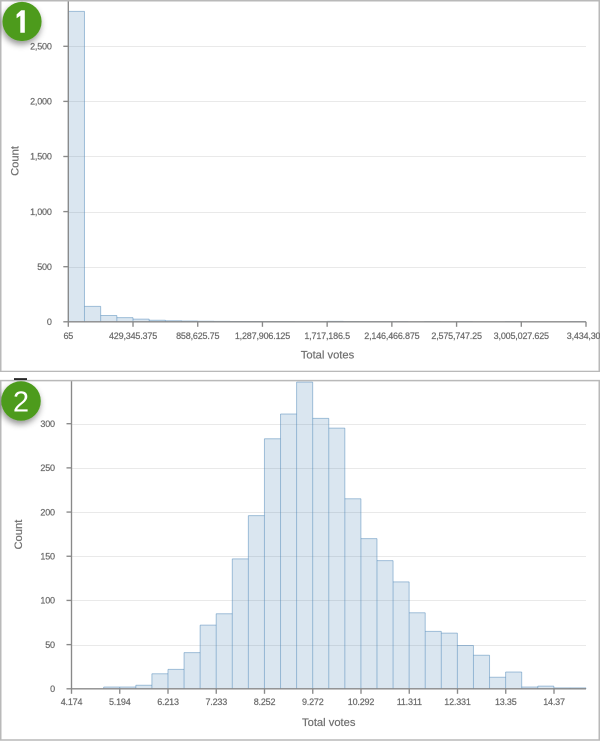 Image resolution: width=600 pixels, height=742 pixels. Describe the element at coordinates (120, 702) in the screenshot. I see `svg-text: 5.194` at that location.